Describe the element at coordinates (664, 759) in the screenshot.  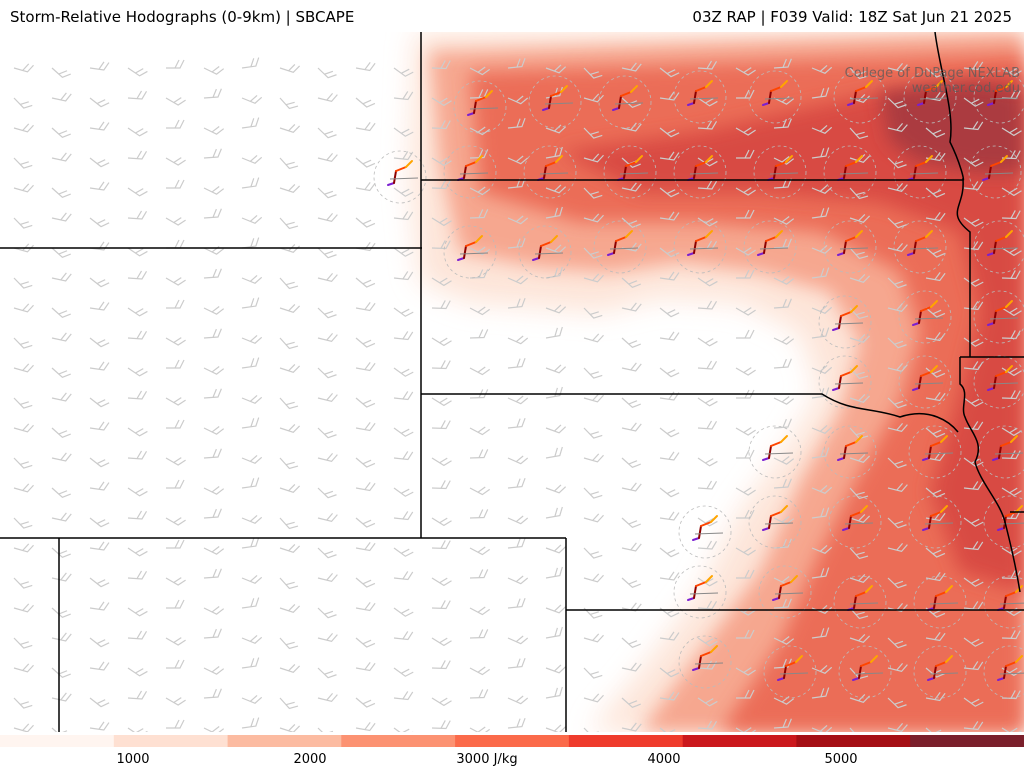
I see `colorbar-label-4000: 4000` at that location.